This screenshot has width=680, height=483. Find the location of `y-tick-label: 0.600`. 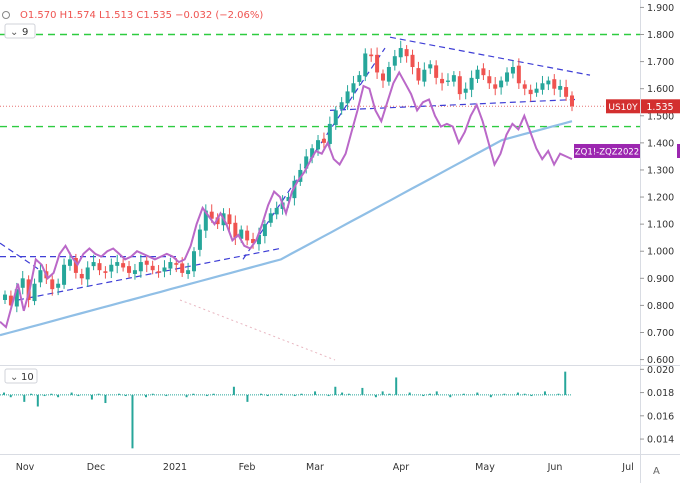

y-tick-label: 0.600 is located at coordinates (660, 360).